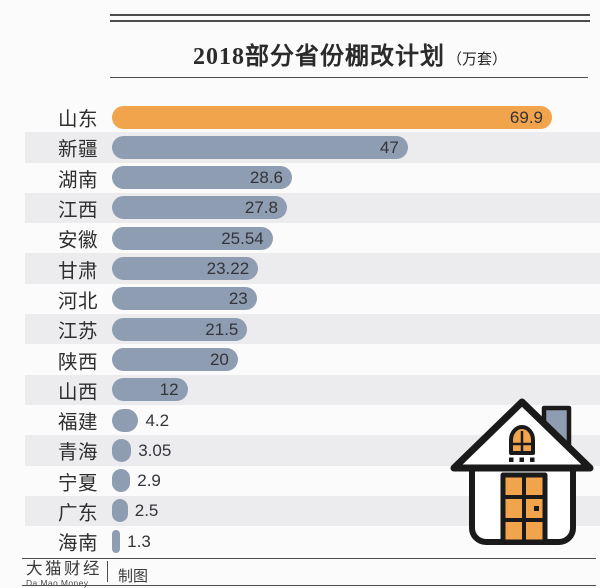  Describe the element at coordinates (300, 389) in the screenshot. I see `chart-row: 山西 12` at that location.